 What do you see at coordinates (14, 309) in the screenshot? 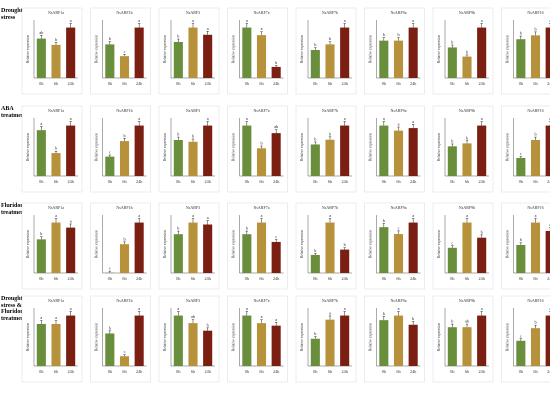
I see `row-label-drought-fluridone: Drought stress & Fluridone treatment` at bounding box center [14, 309].